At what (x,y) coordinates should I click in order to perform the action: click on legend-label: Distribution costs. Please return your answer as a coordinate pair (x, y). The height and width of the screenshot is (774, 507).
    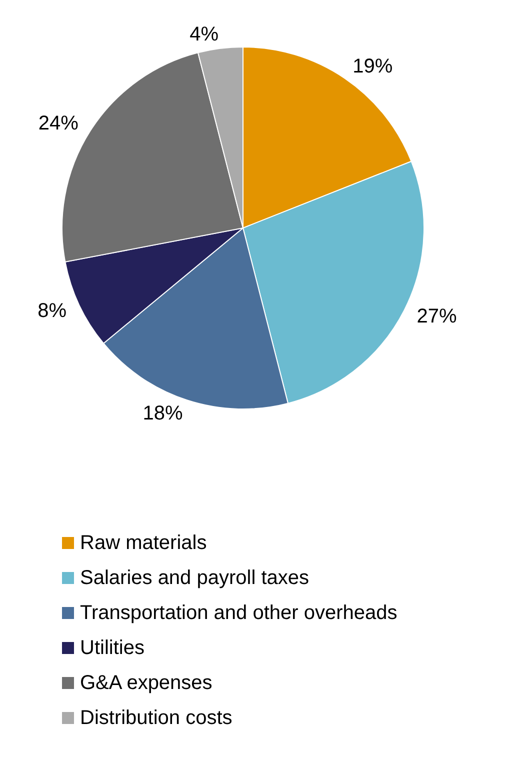
    Looking at the image, I should click on (156, 718).